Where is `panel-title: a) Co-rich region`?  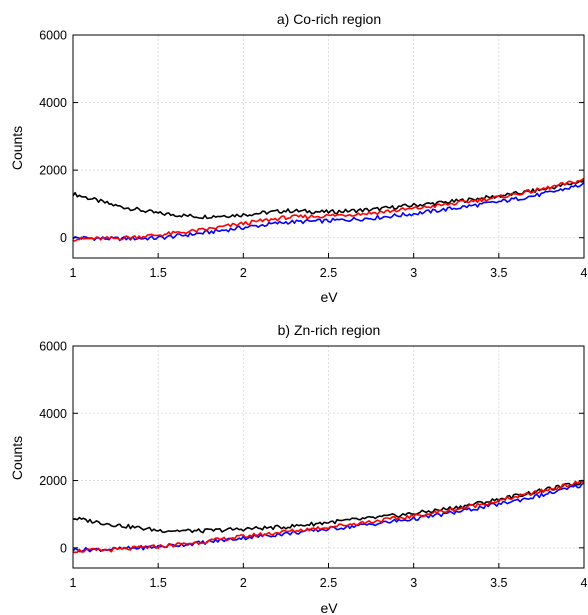 panel-title: a) Co-rich region is located at coordinates (329, 19).